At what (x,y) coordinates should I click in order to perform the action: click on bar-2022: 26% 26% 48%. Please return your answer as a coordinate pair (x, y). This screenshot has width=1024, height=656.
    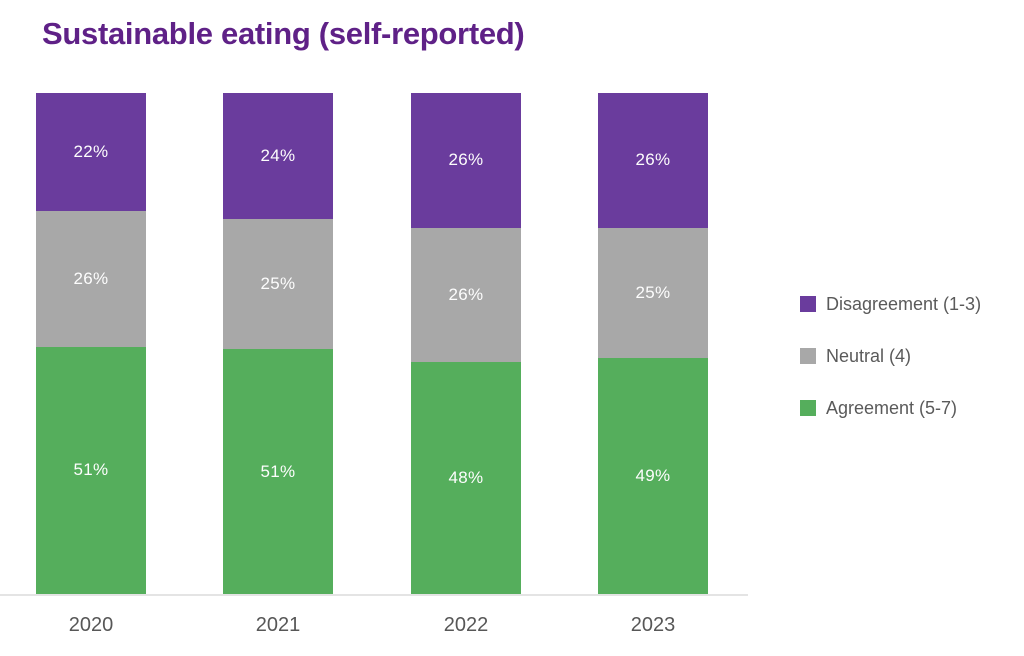
    Looking at the image, I should click on (466, 343).